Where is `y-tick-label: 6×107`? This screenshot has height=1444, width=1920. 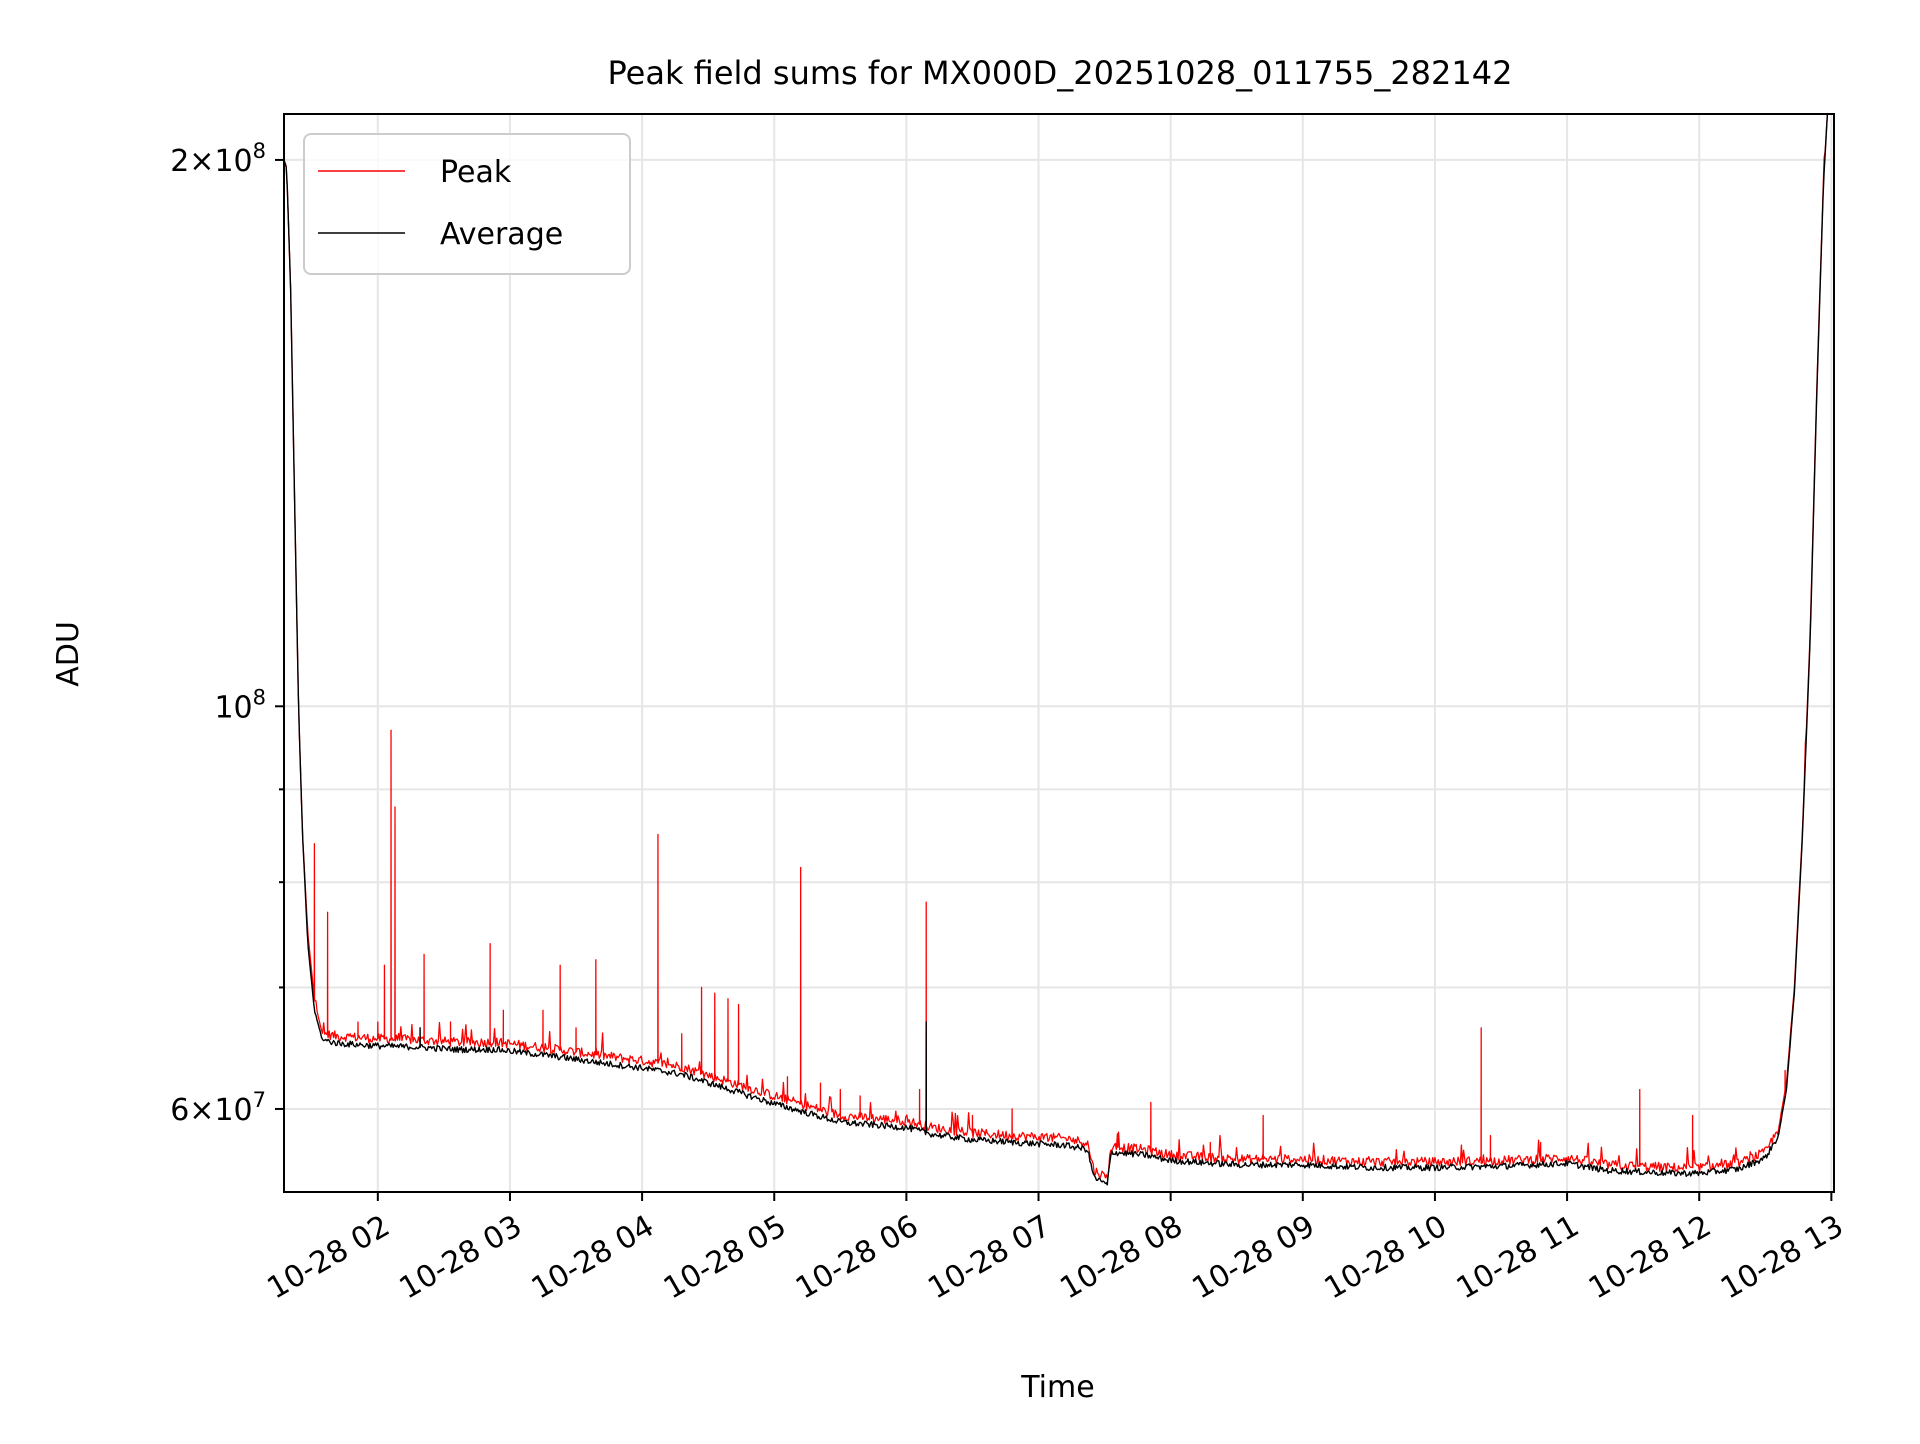 y-tick-label: 6×107 is located at coordinates (218, 1108).